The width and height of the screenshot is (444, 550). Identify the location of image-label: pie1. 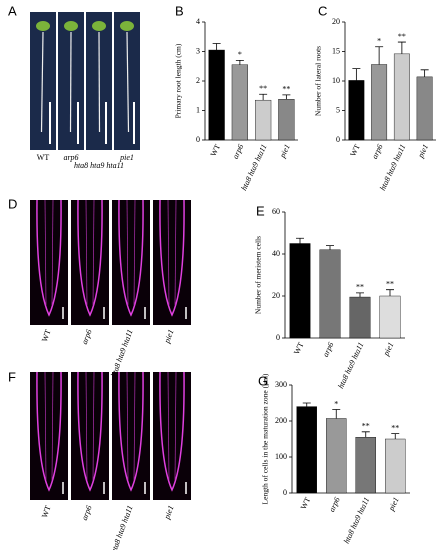
(169, 512).